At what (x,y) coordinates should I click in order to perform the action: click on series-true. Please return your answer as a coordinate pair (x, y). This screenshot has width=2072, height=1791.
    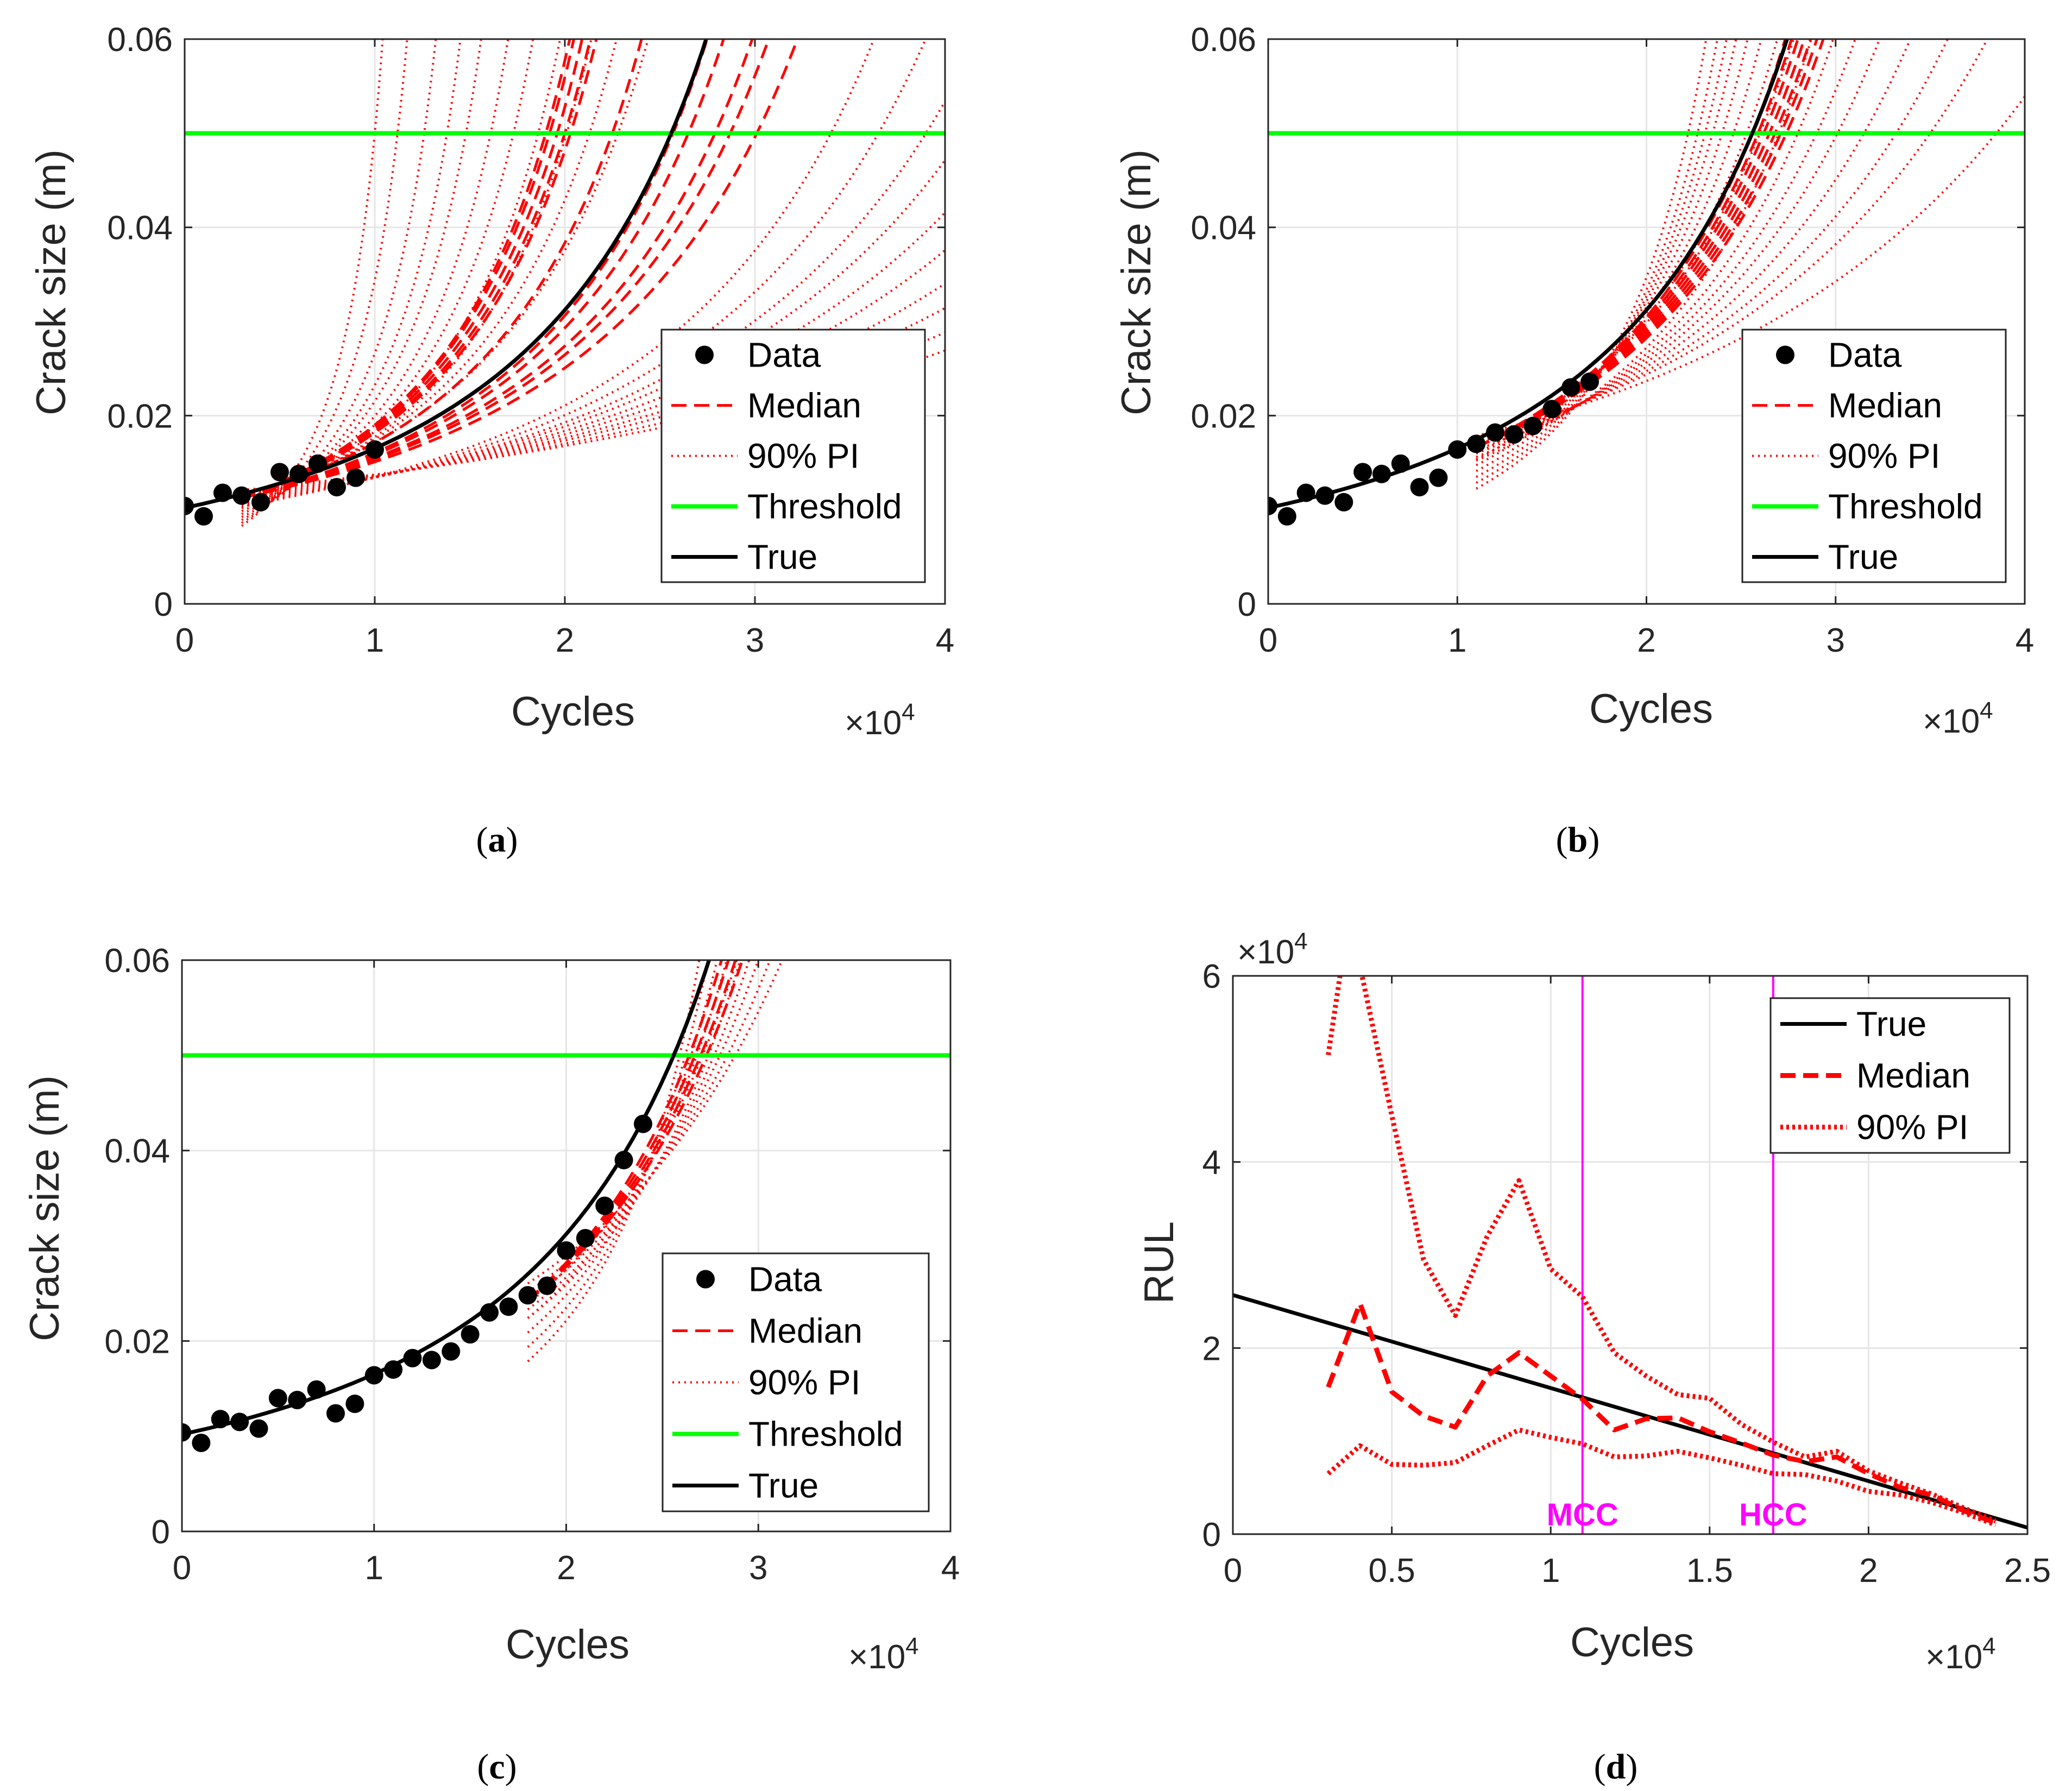
    Looking at the image, I should click on (1630, 1411).